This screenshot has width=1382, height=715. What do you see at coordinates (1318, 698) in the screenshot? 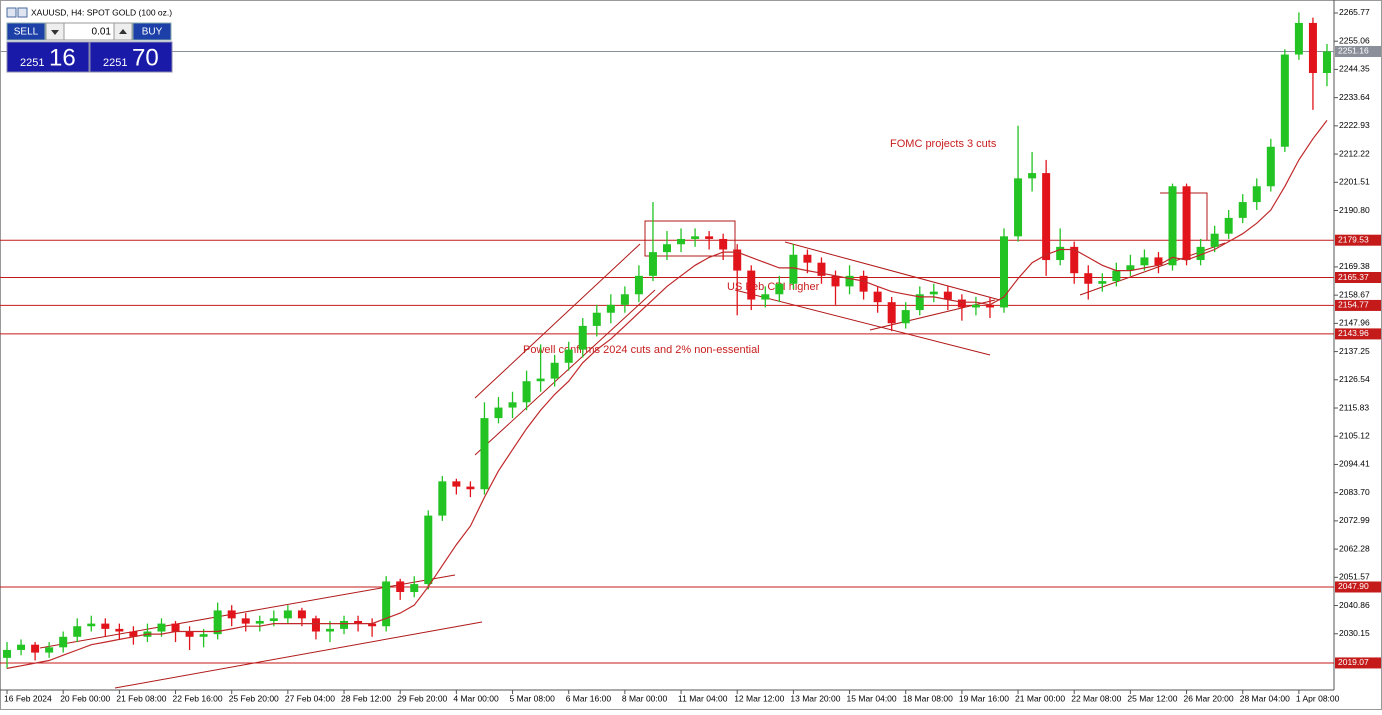
I see `x-tick-label: 1 Apr 08:00` at bounding box center [1318, 698].